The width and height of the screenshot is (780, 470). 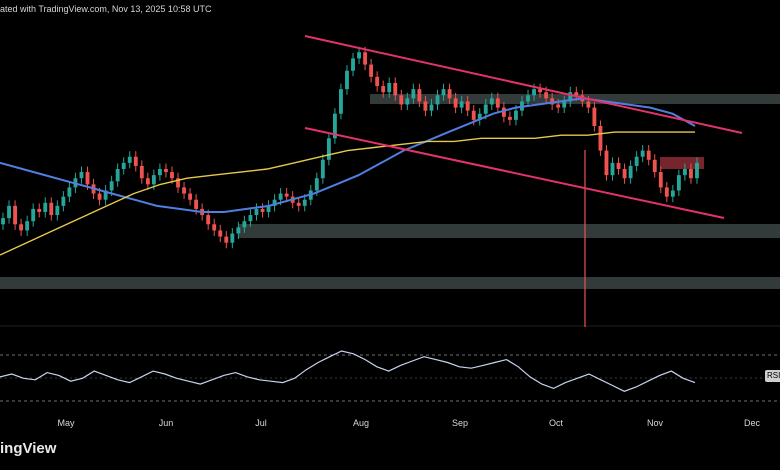 What do you see at coordinates (390, 283) in the screenshot?
I see `lower-zone` at bounding box center [390, 283].